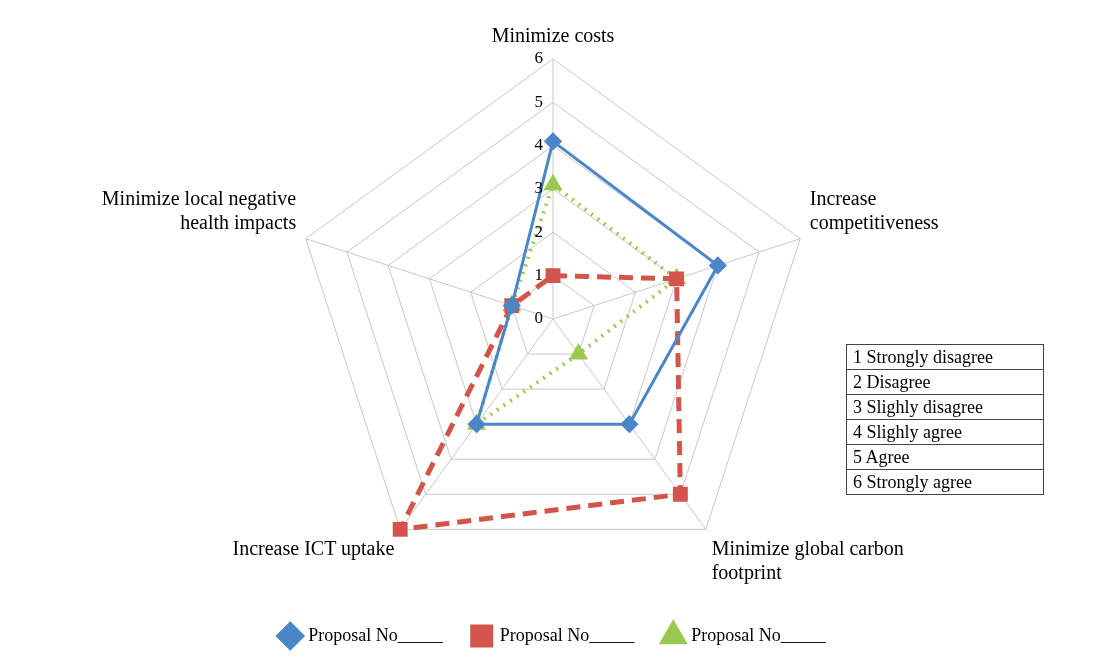 This screenshot has width=1107, height=663. Describe the element at coordinates (945, 357) in the screenshot. I see `text: 1 Strongly disagree` at that location.